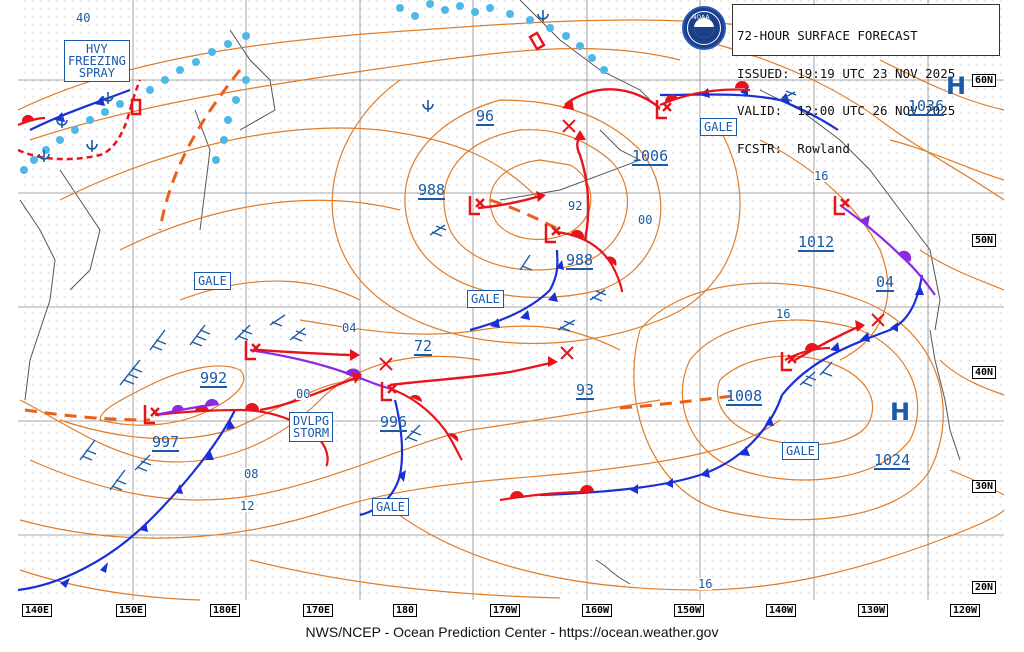 The height and width of the screenshot is (652, 1024). I want to click on warning-line: DVLPG, so click(311, 421).